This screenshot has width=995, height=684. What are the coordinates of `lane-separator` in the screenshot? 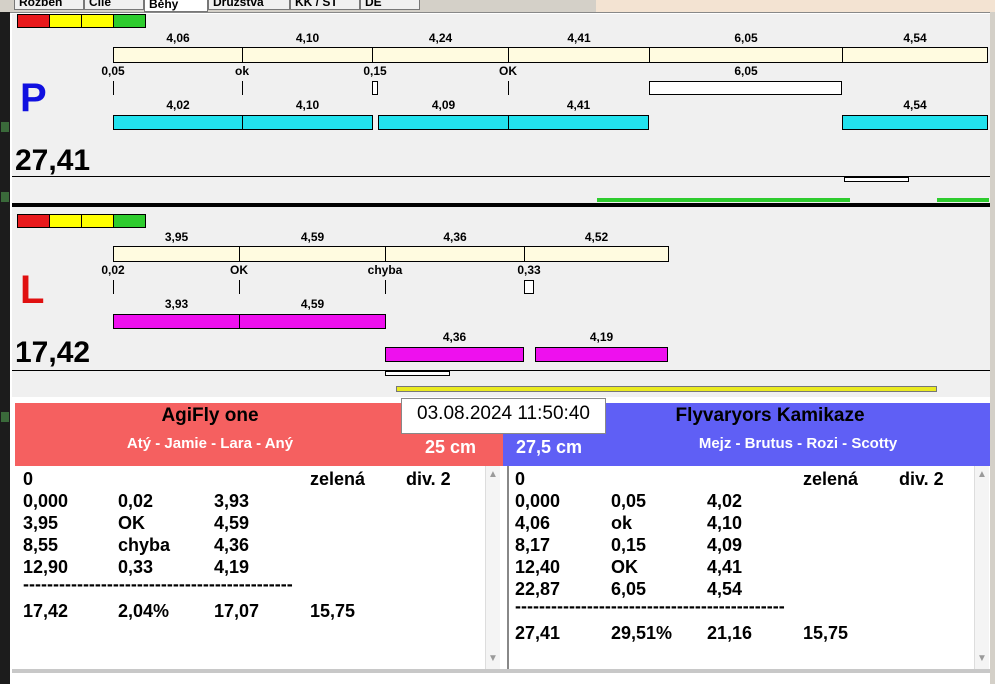 It's located at (501, 205).